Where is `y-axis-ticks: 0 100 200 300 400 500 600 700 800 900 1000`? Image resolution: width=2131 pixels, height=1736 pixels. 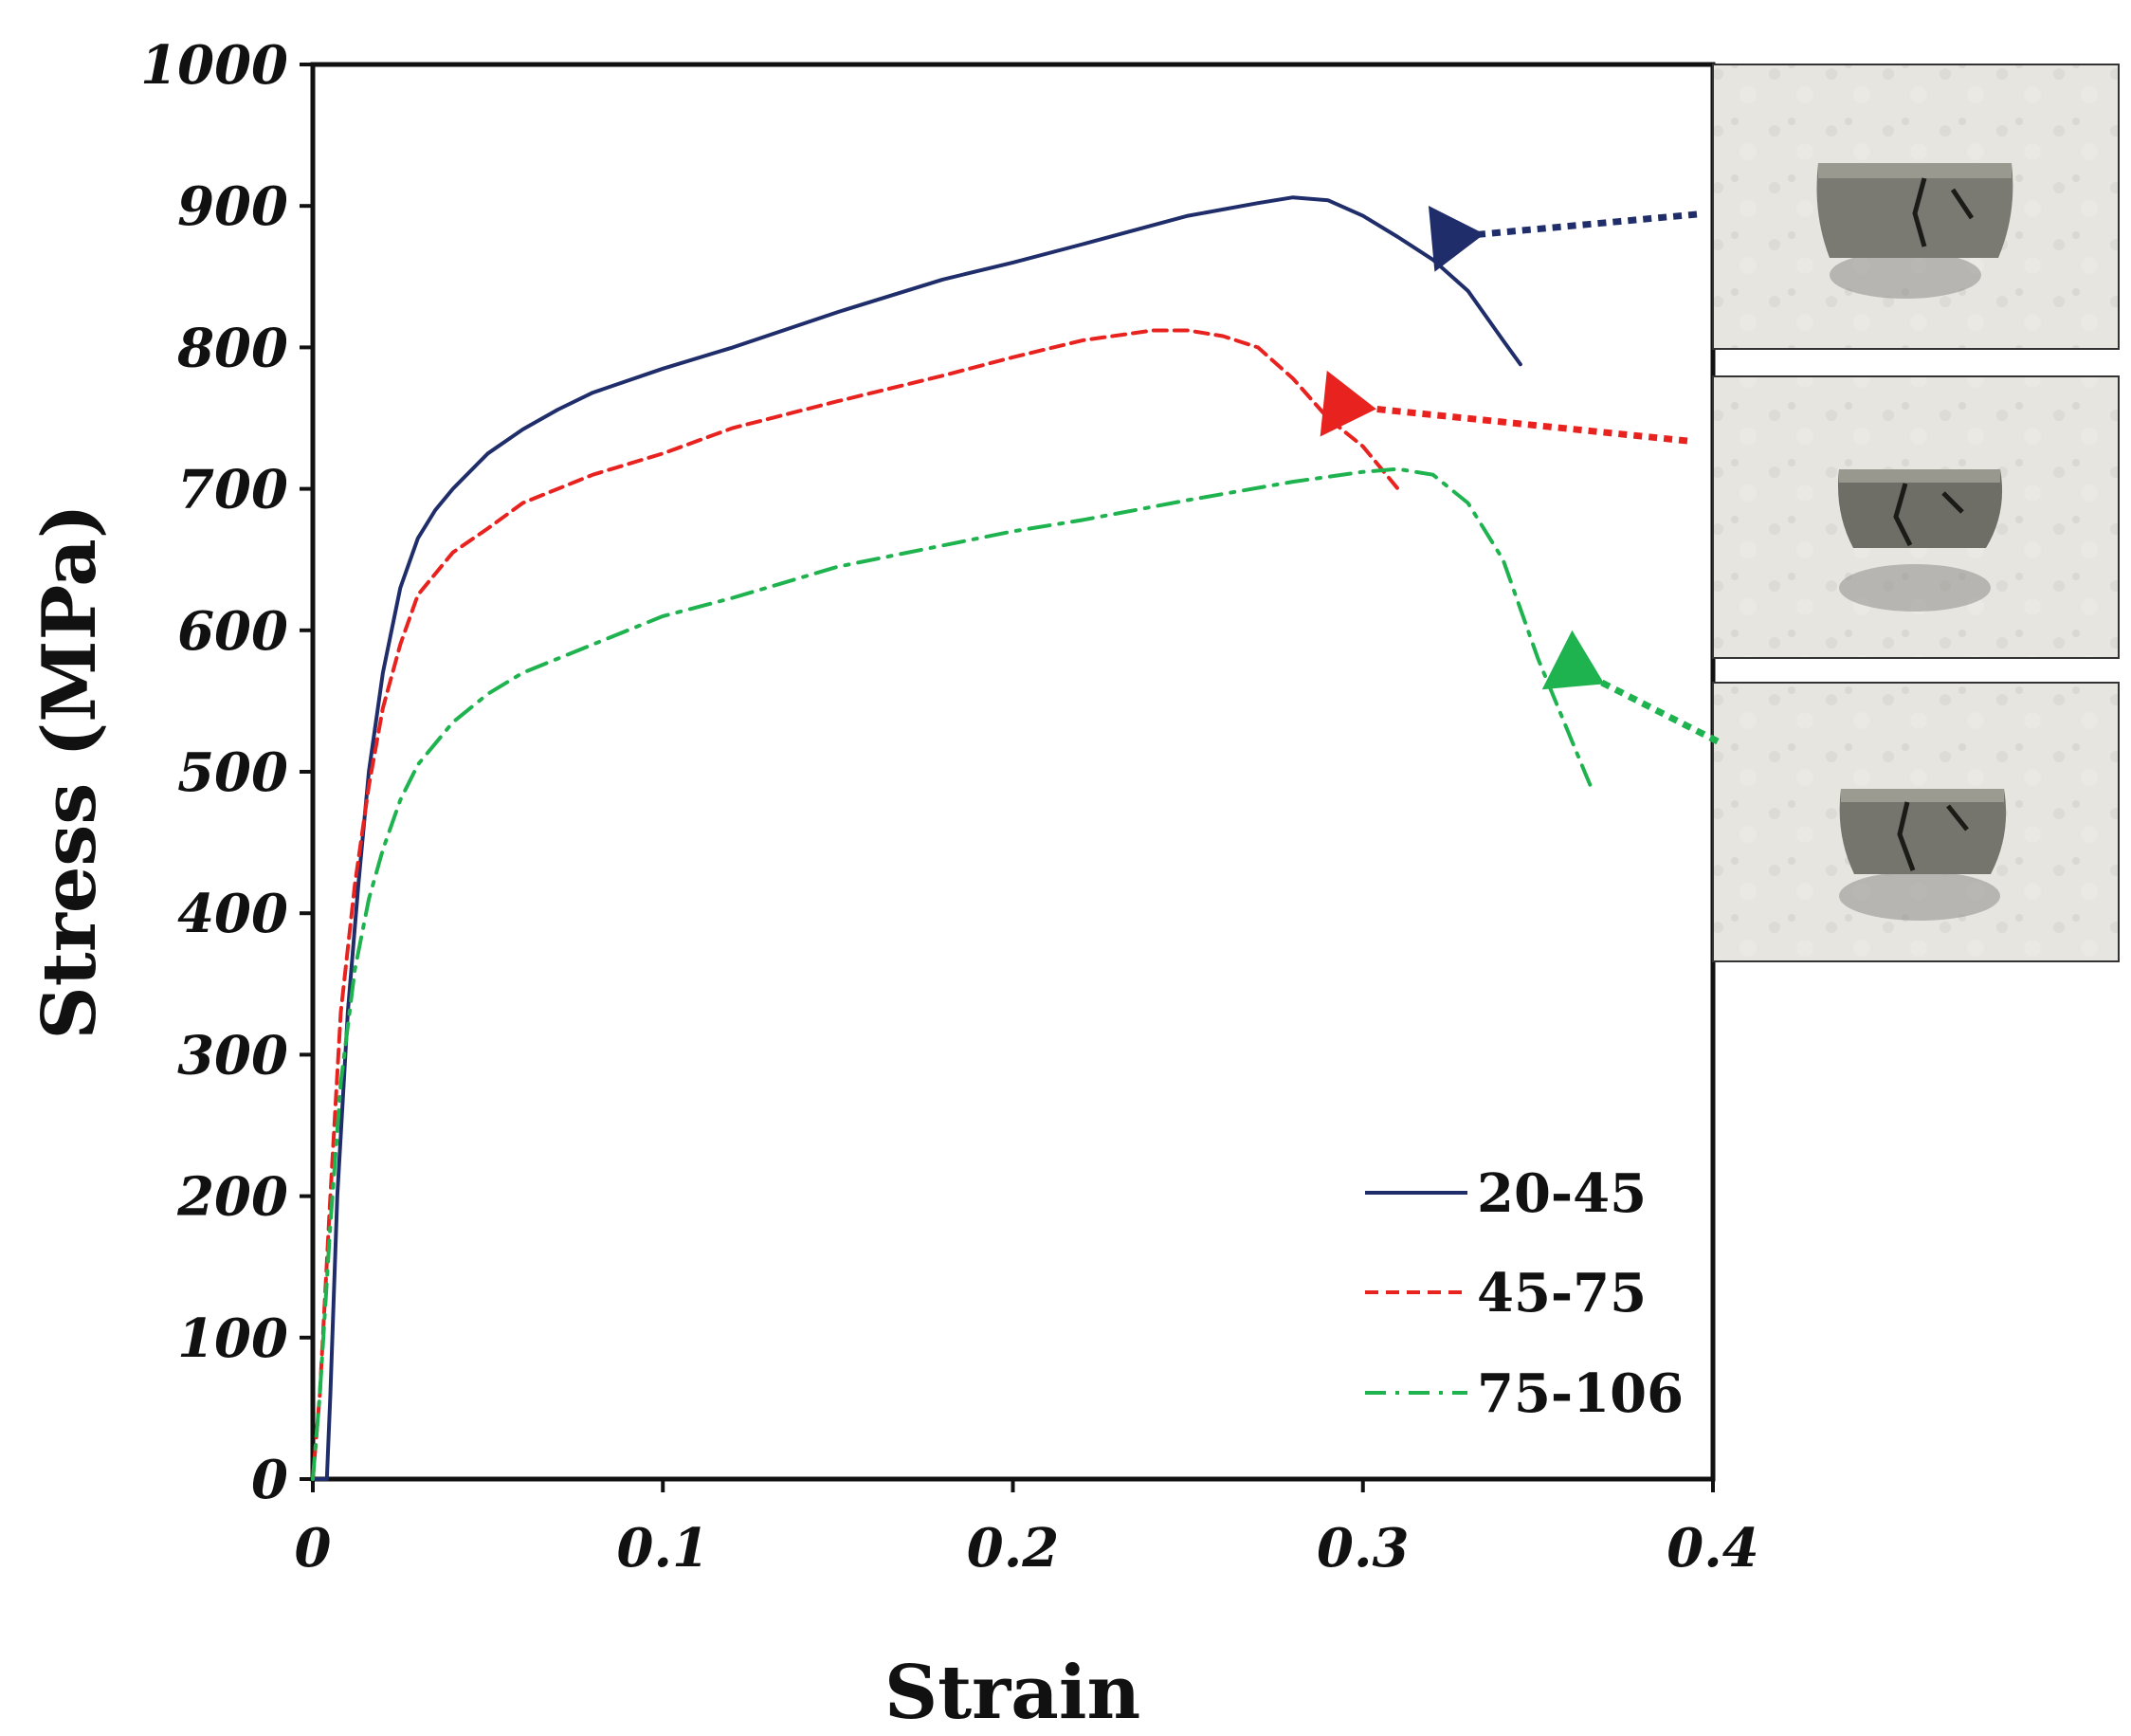 y-axis-ticks: 0 100 200 300 400 500 600 700 800 900 1000 is located at coordinates (227, 772).